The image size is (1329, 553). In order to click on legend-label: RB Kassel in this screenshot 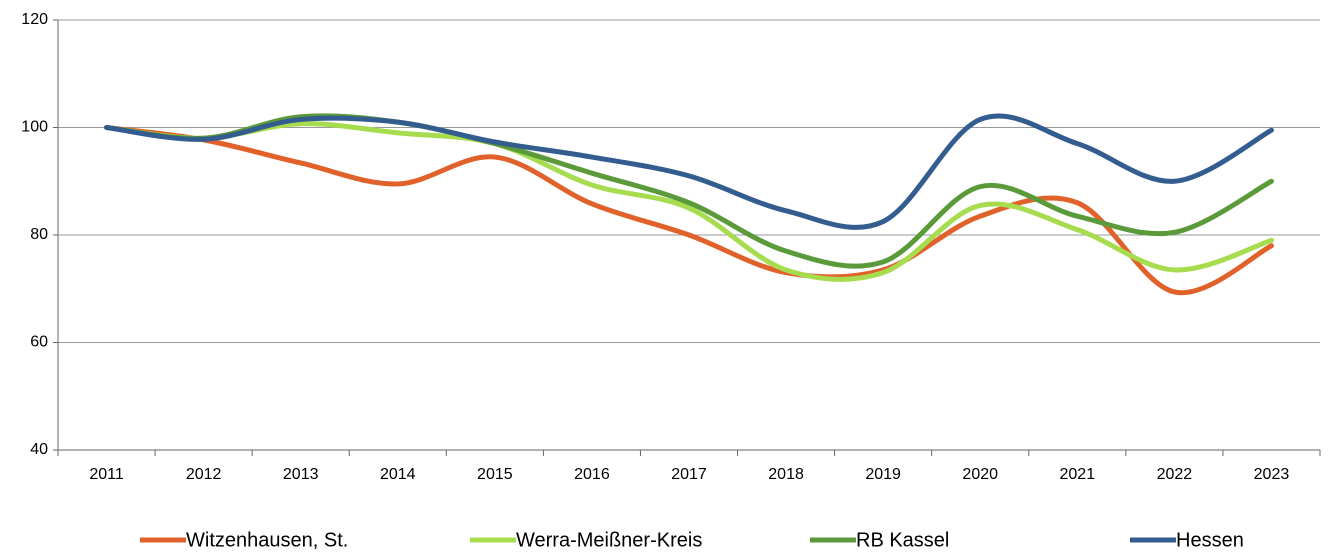, I will do `click(902, 540)`.